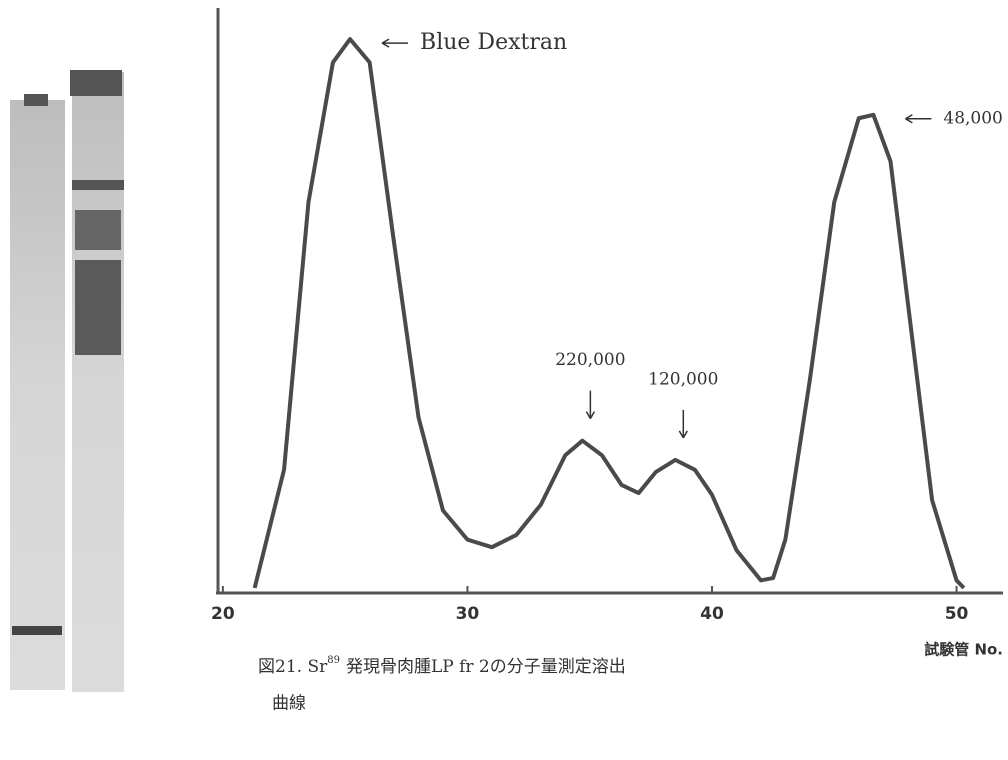  Describe the element at coordinates (486, 667) in the screenshot. I see `caption-line1: 発現骨肉腫LP fr 2の分子量測定溶出` at that location.